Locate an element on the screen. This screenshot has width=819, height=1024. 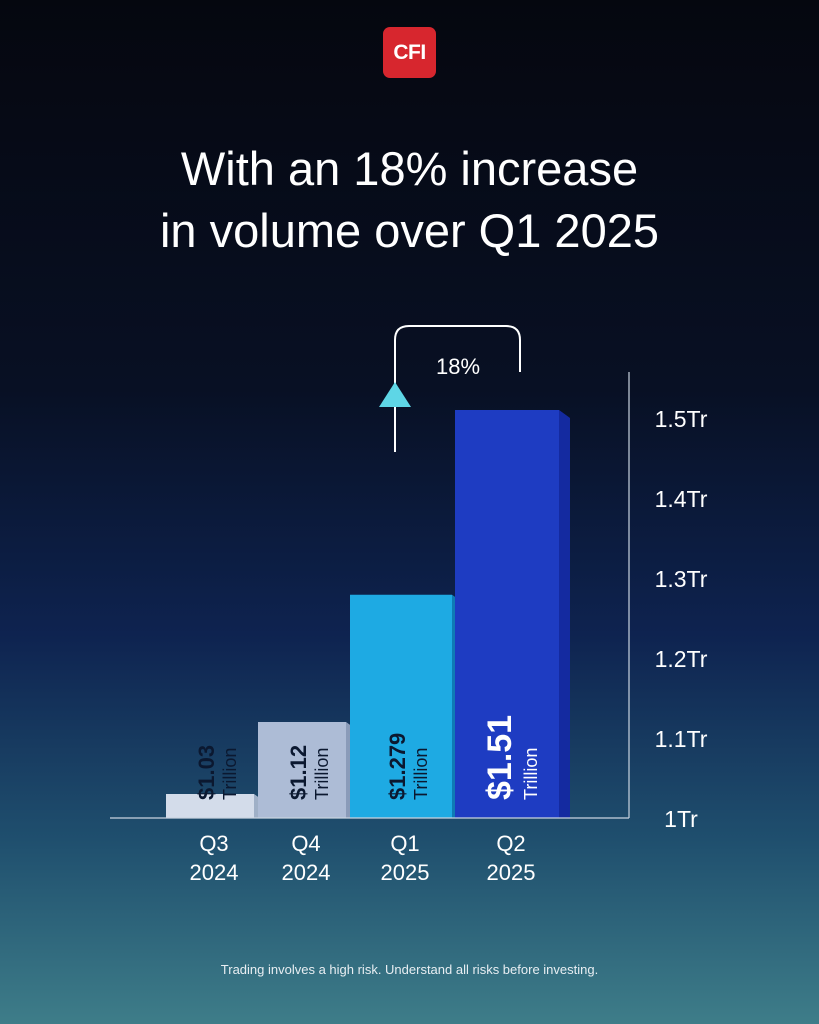
x-tick-quarter: Q2 is located at coordinates (510, 843).